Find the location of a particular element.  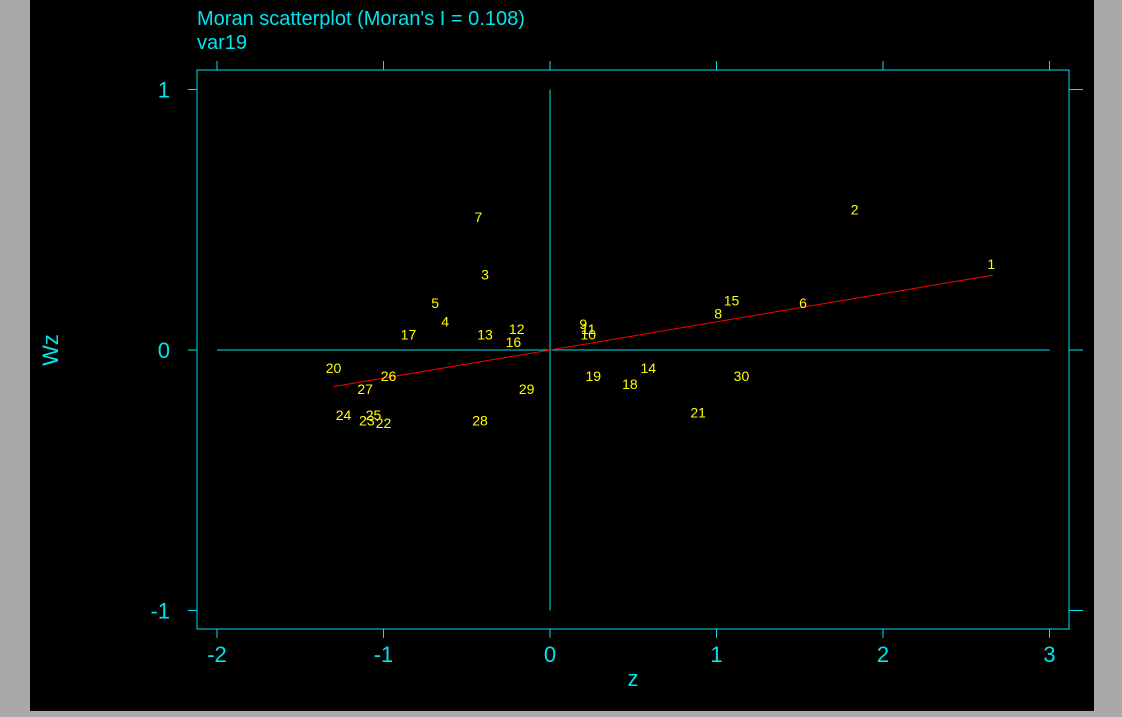

point-label: 22 is located at coordinates (384, 423).